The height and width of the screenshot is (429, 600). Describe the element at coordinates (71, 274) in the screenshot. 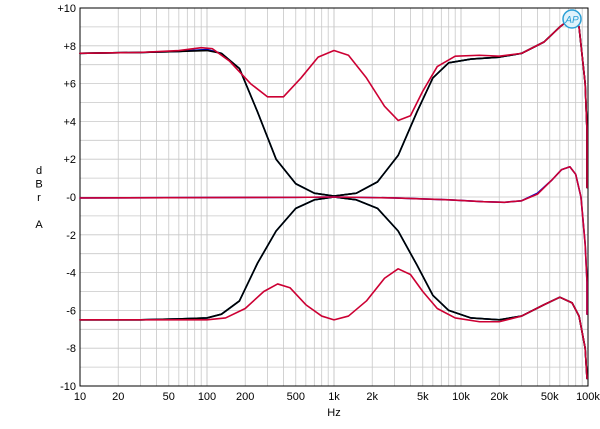

I see `y-tick-label: -4` at that location.